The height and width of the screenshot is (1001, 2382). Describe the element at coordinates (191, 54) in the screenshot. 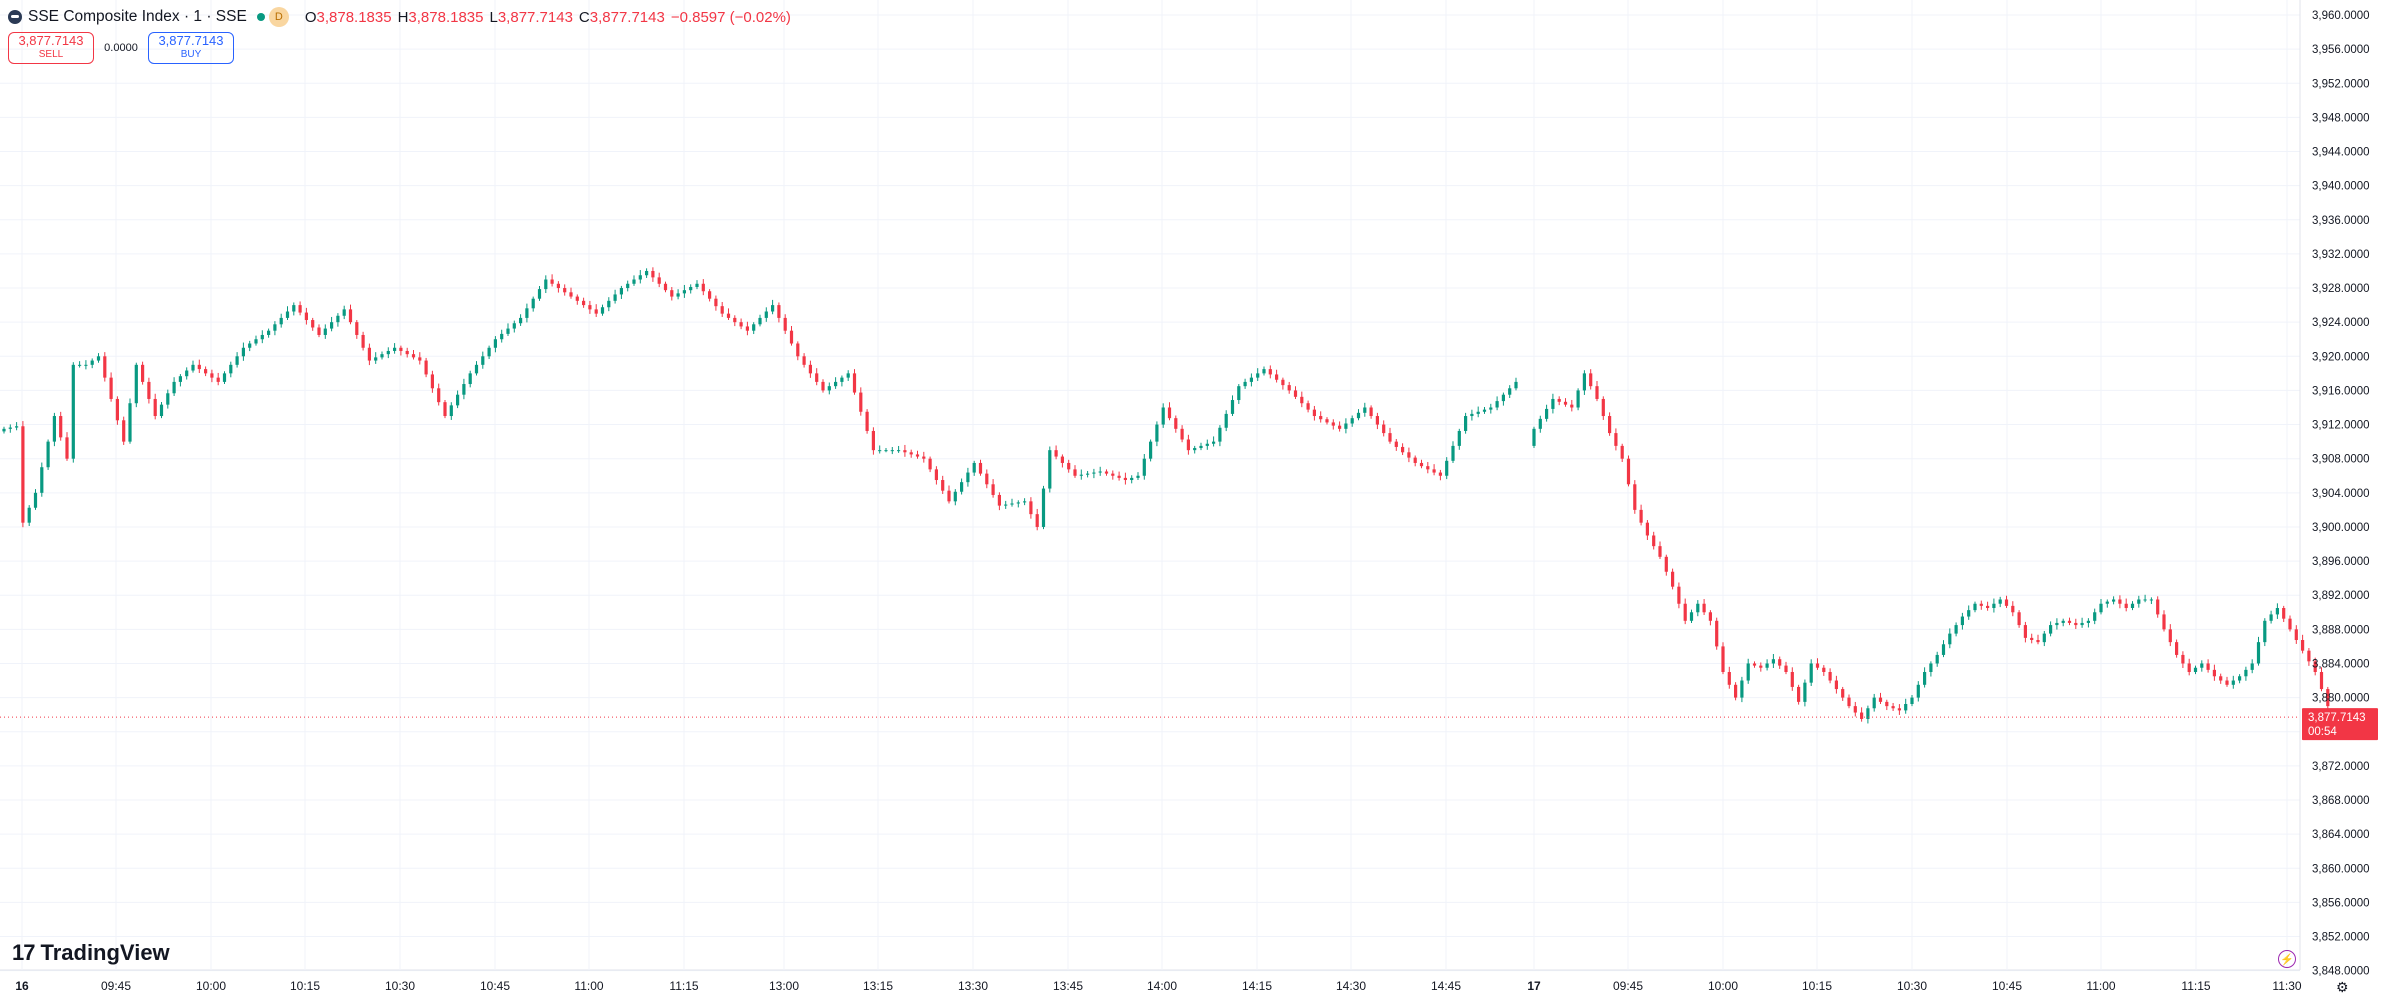

I see `buy-label: BUY` at that location.